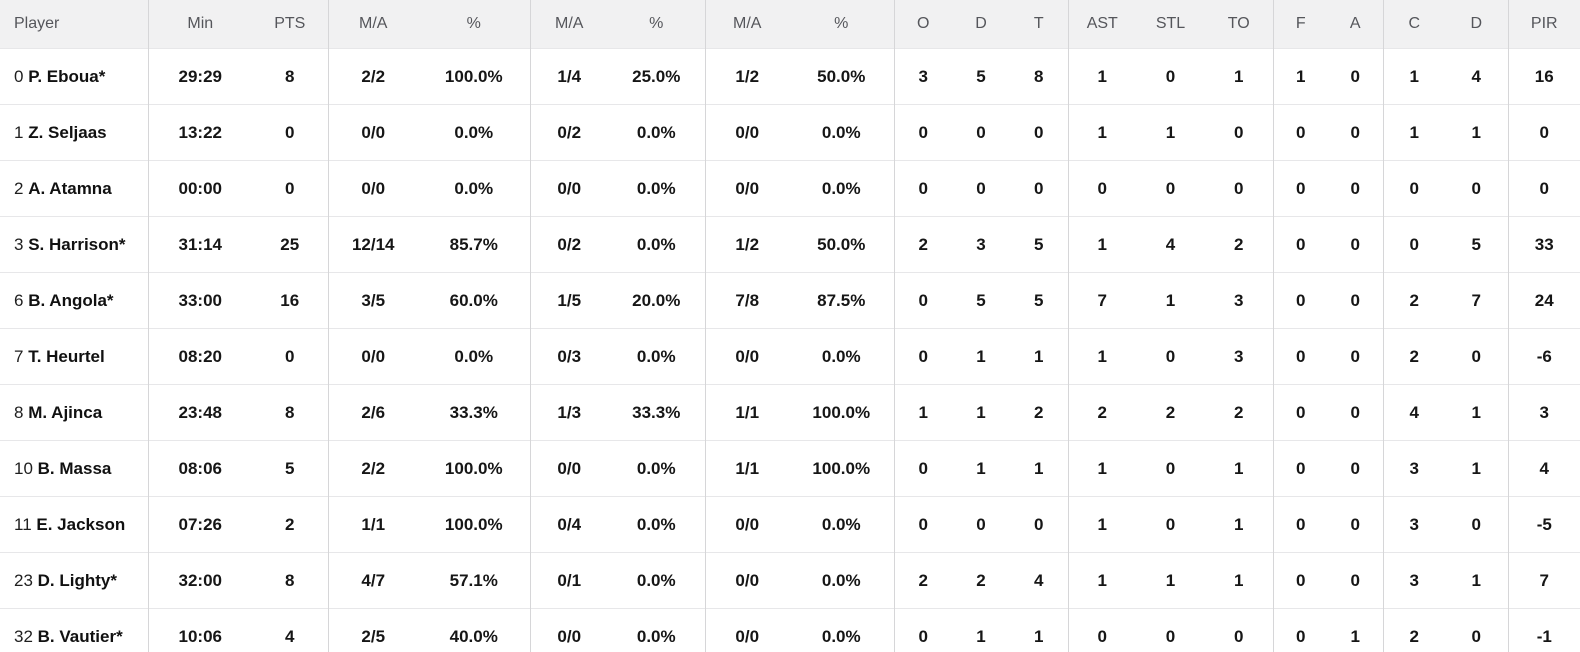 The height and width of the screenshot is (652, 1580). I want to click on stat-cell-to: 3, so click(1239, 356).